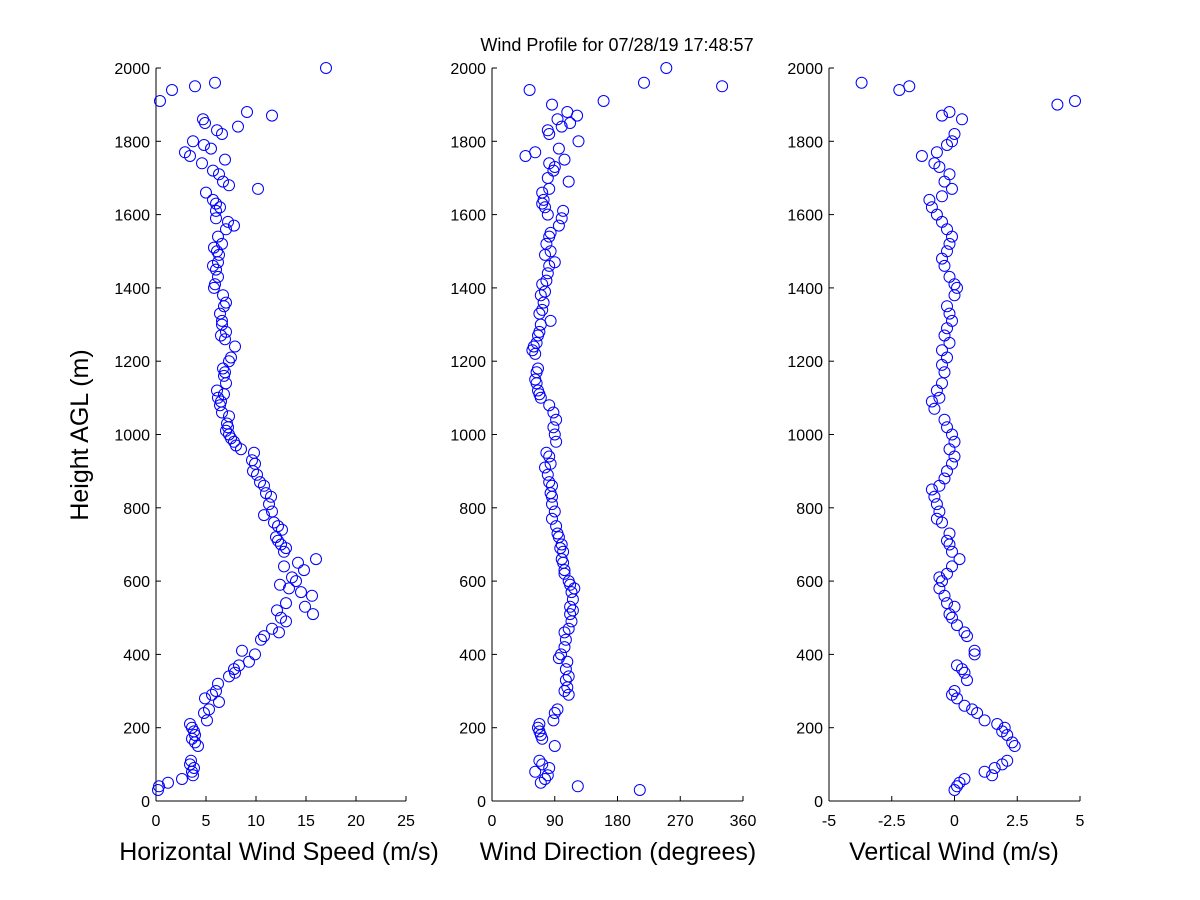 The width and height of the screenshot is (1200, 900). What do you see at coordinates (954, 852) in the screenshot?
I see `x-axis-label: Vertical Wind (m/s)` at bounding box center [954, 852].